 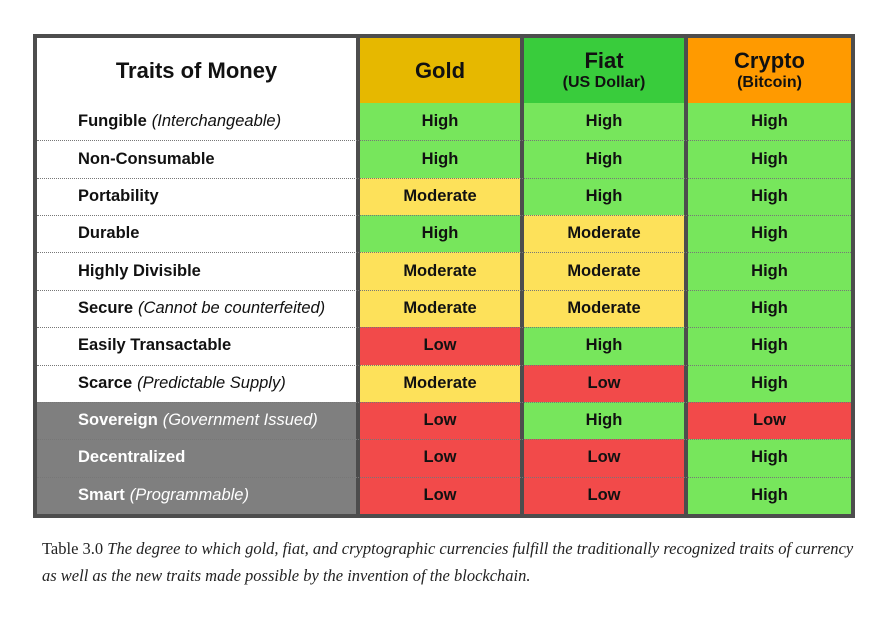 What do you see at coordinates (196, 458) in the screenshot?
I see `trait-label: Decentralized` at bounding box center [196, 458].